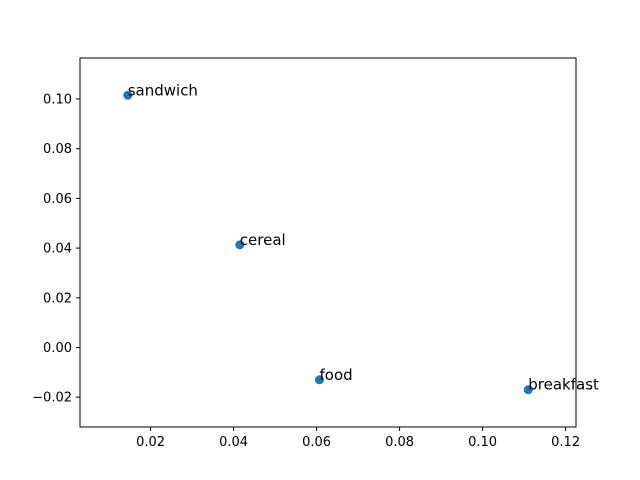  I want to click on point-label: cereal, so click(263, 240).